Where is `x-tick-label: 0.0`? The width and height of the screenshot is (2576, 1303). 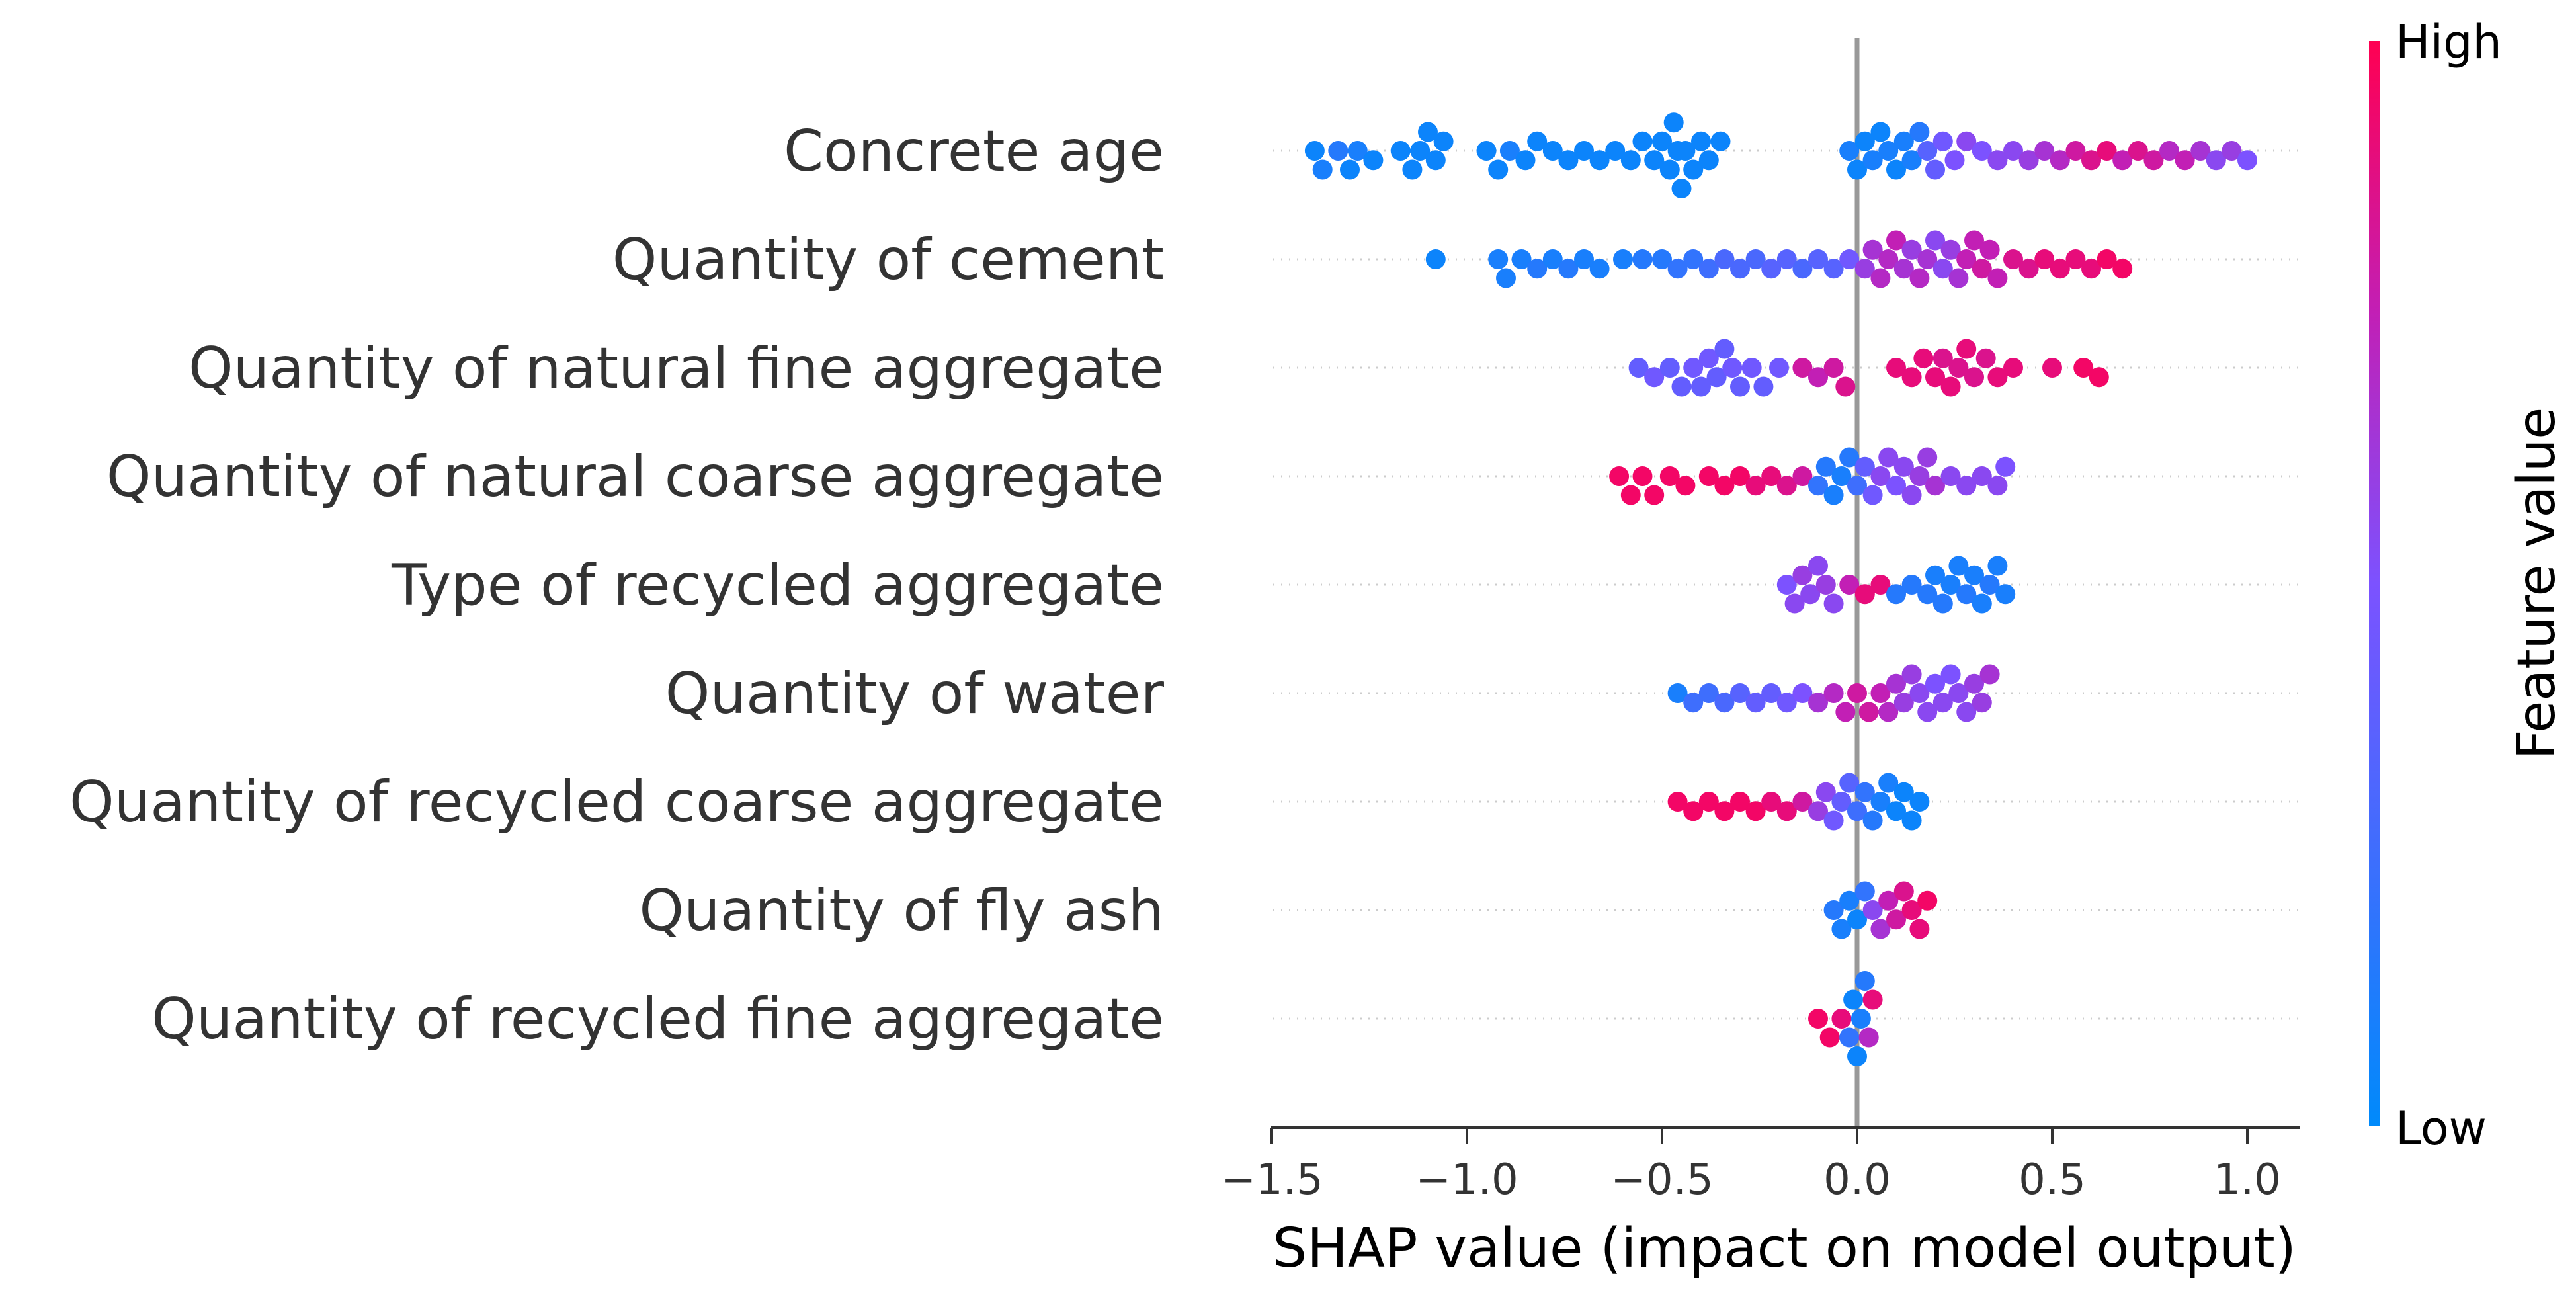
x-tick-label: 0.0 is located at coordinates (1857, 1180).